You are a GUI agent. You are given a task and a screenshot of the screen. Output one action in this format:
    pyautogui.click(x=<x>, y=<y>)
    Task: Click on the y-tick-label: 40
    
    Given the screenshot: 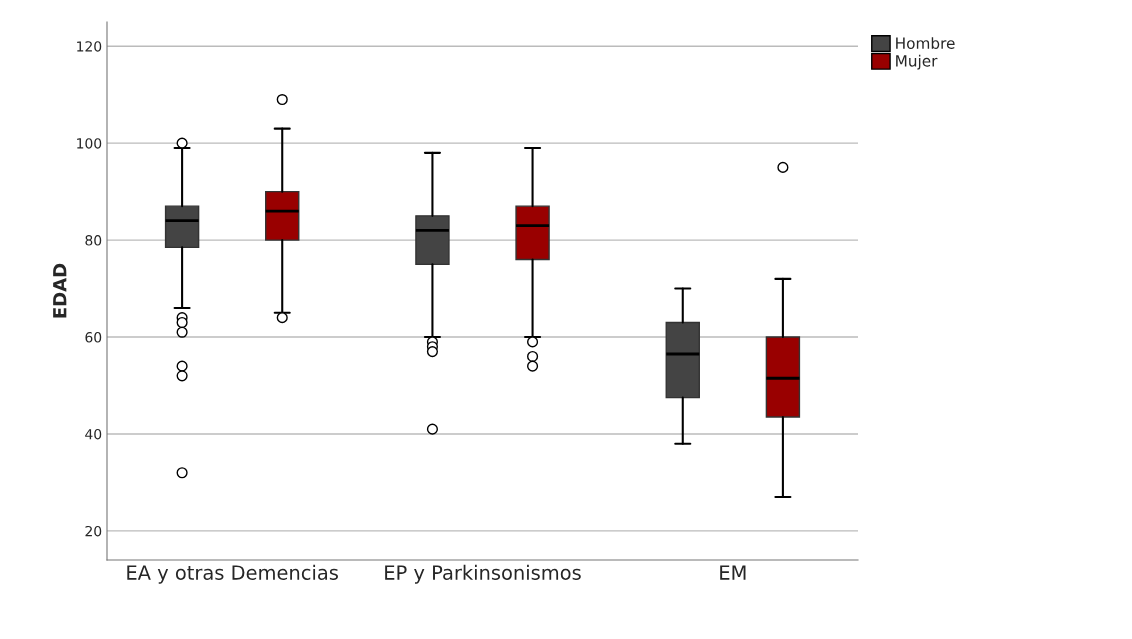 What is the action you would take?
    pyautogui.click(x=93, y=434)
    